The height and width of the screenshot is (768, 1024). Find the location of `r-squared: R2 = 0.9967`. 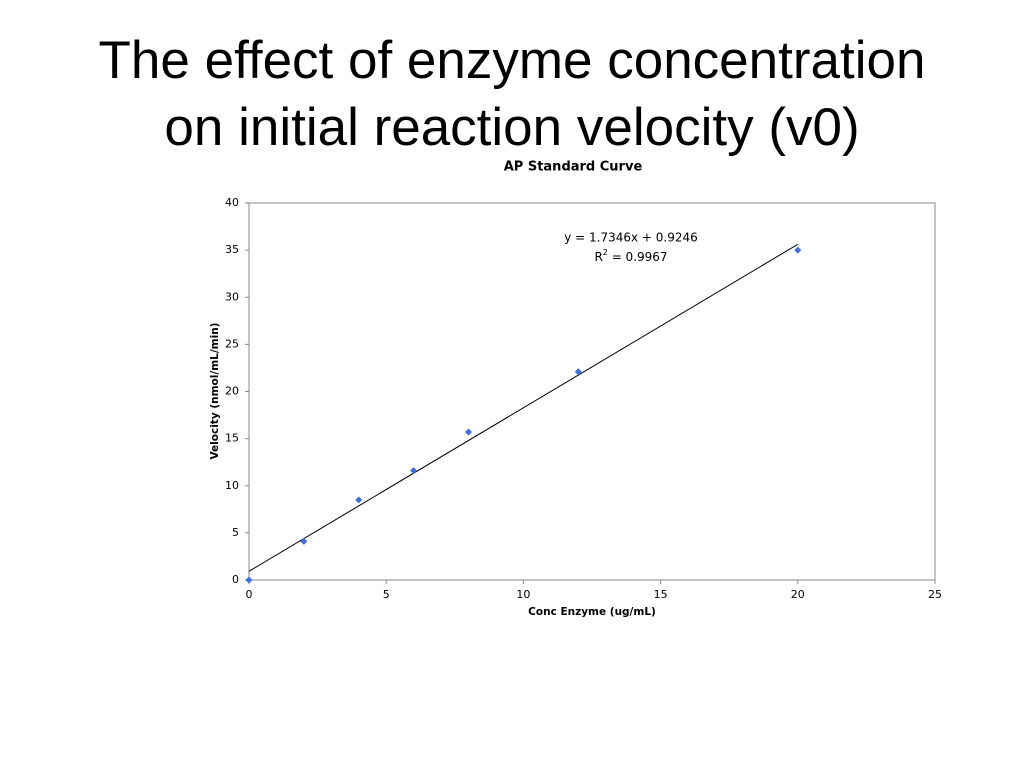

r-squared: R2 = 0.9967 is located at coordinates (630, 256).